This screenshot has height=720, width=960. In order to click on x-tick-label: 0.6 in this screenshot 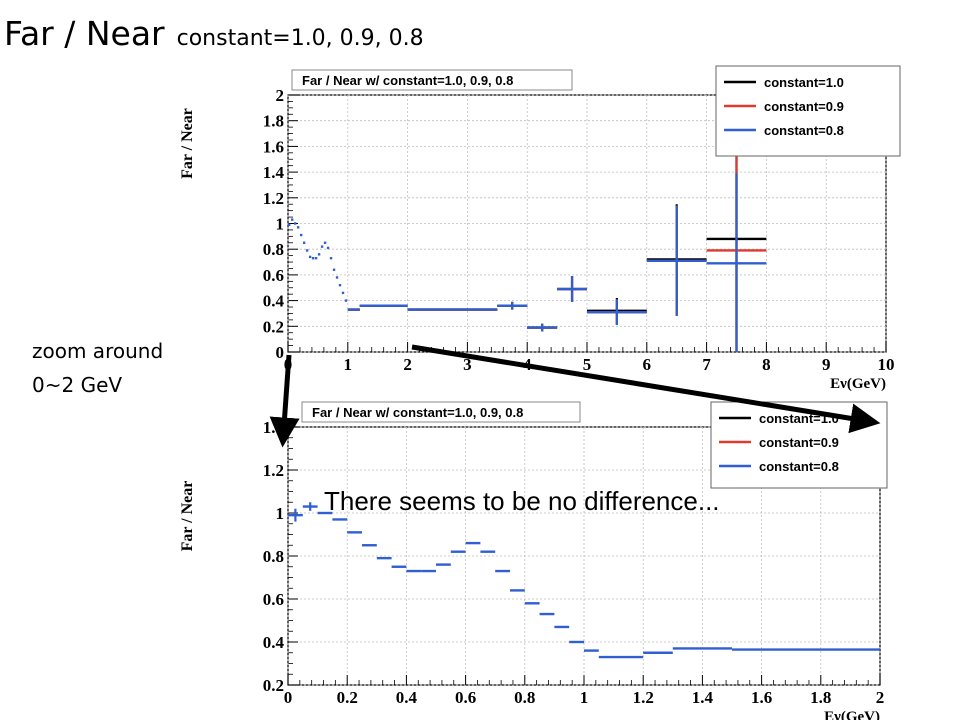, I will do `click(465, 697)`.